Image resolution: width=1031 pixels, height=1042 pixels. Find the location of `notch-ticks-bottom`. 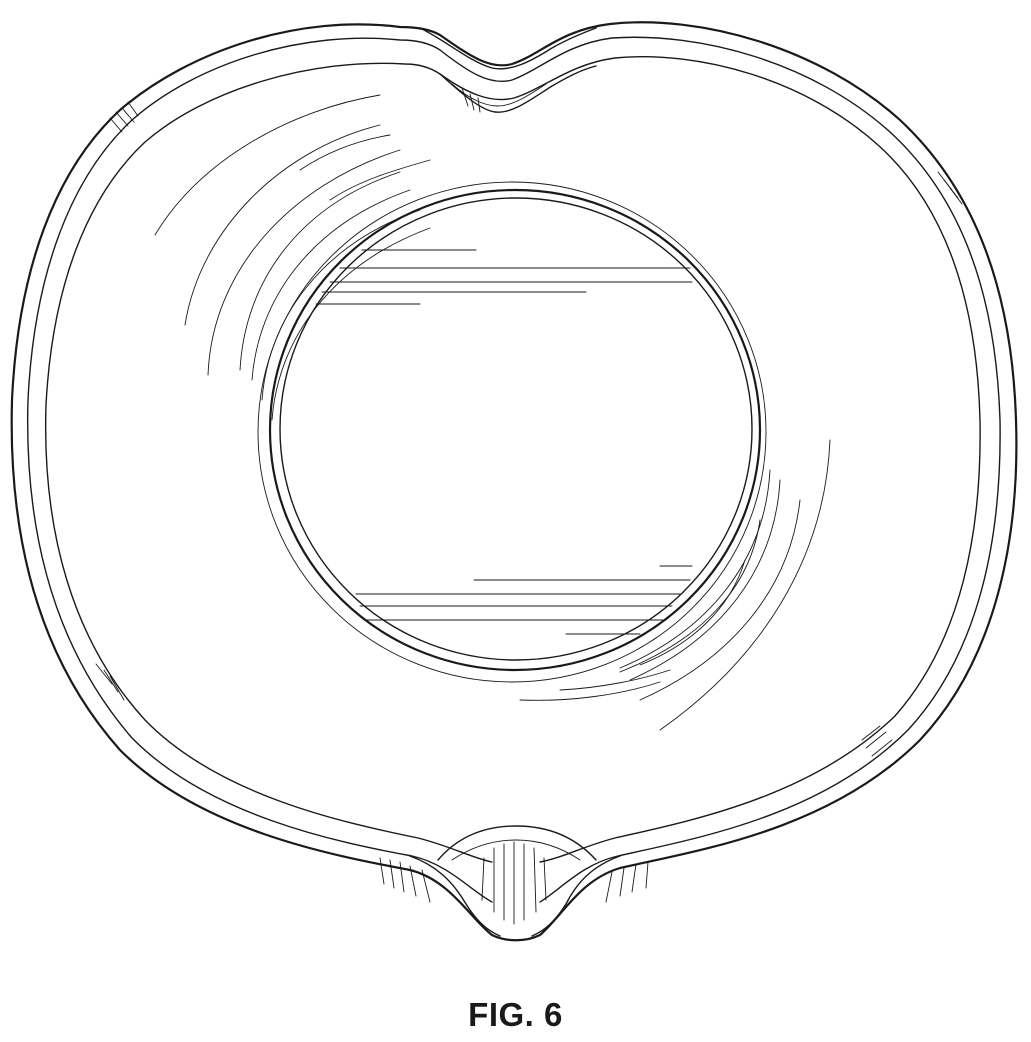

notch-ticks-bottom is located at coordinates (514, 883).